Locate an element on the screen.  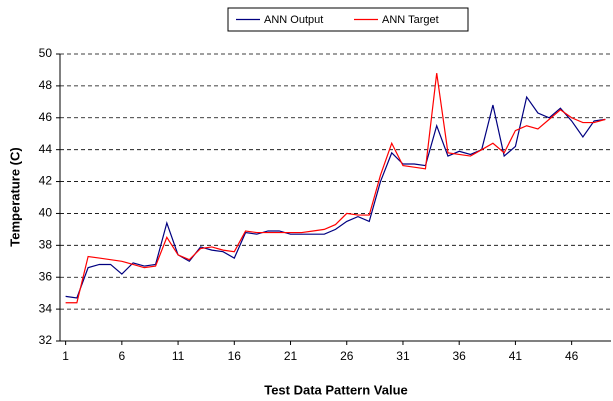
y-tick-label: 44 is located at coordinates (46, 149).